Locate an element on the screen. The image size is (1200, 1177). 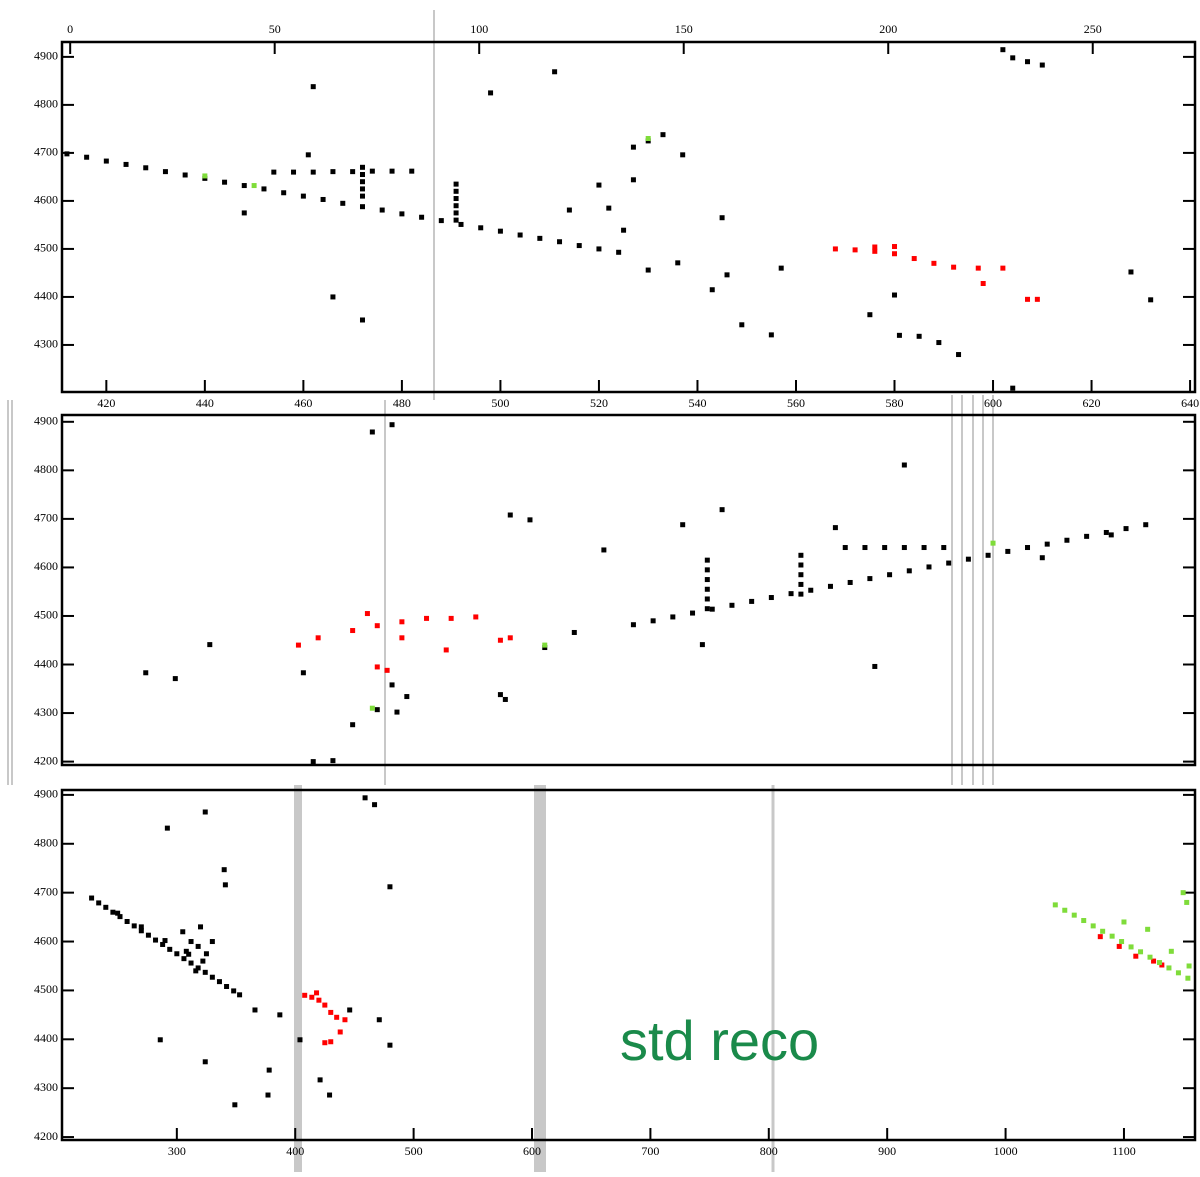
x-tick-label: 560 is located at coordinates (796, 403).